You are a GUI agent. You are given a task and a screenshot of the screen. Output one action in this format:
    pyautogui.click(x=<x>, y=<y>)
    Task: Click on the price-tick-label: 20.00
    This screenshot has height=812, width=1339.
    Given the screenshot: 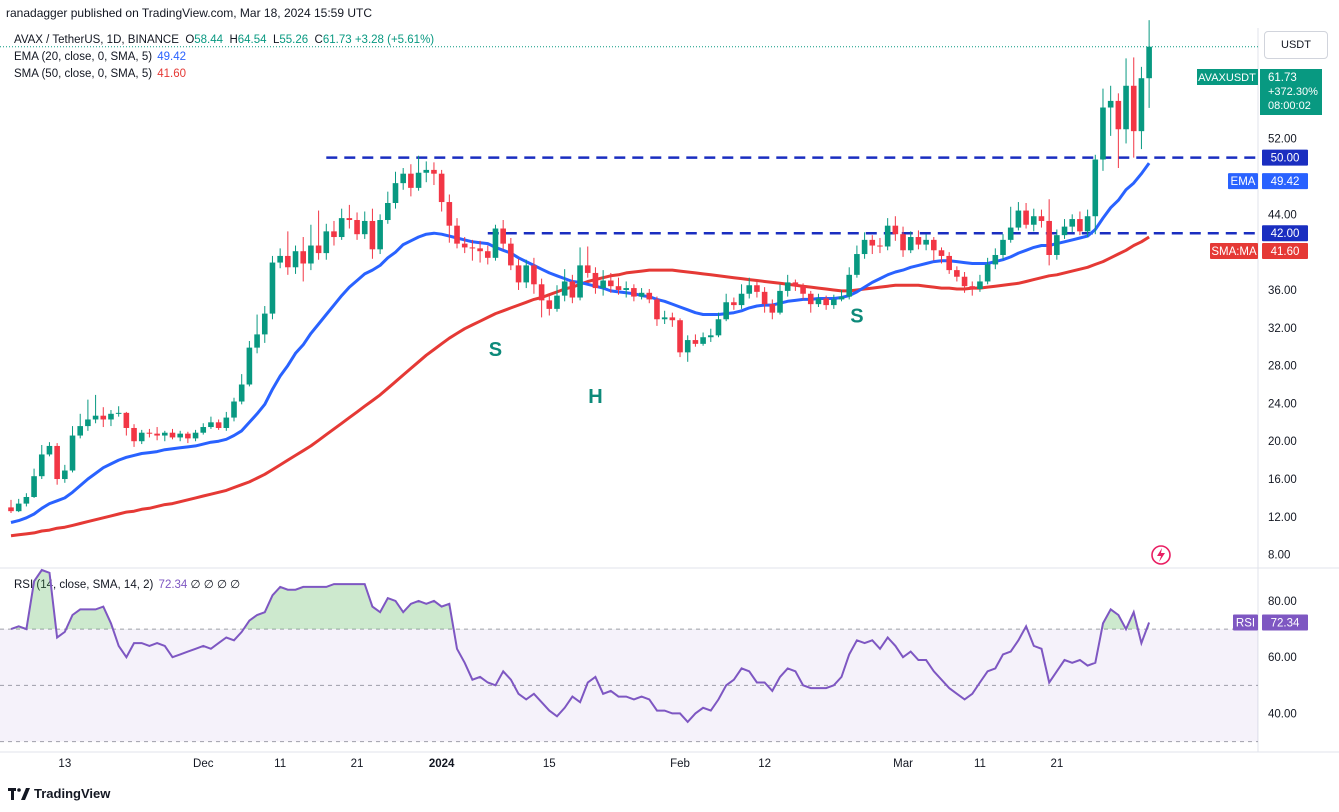 What is the action you would take?
    pyautogui.click(x=1282, y=442)
    